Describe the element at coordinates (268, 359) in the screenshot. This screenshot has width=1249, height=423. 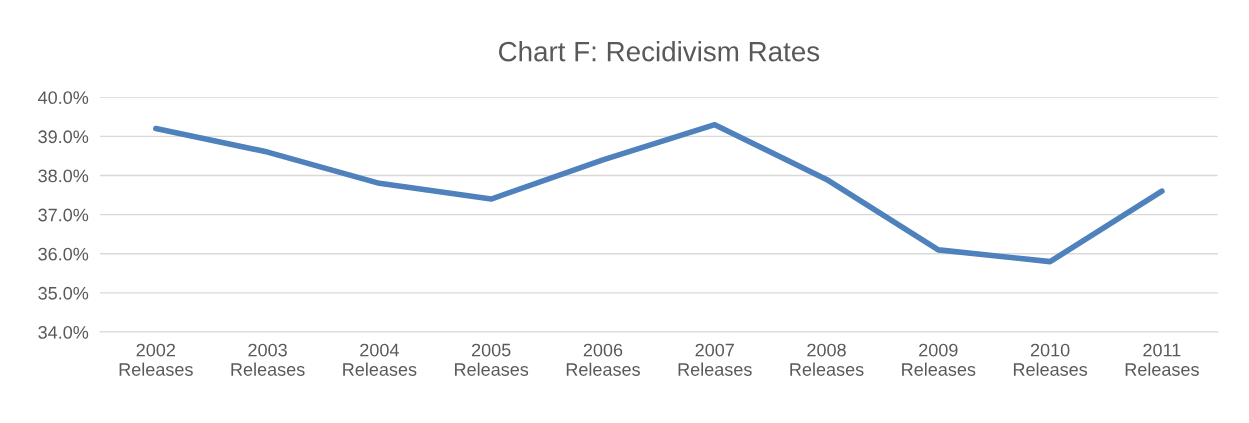
I see `x-tick-label: 2003 Releases` at that location.